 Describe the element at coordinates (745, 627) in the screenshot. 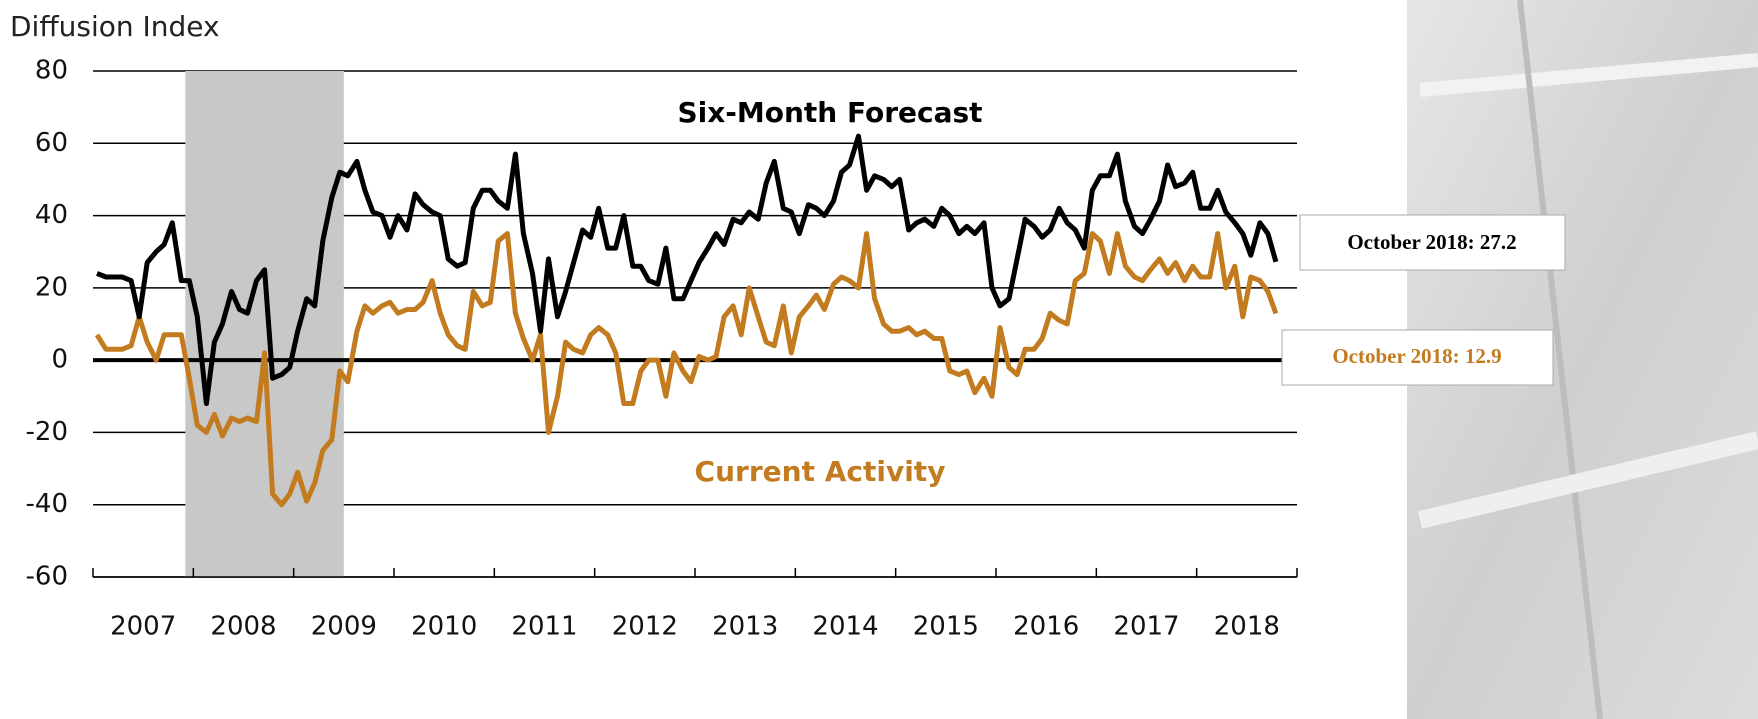

I see `x-tick-label: 2013` at that location.